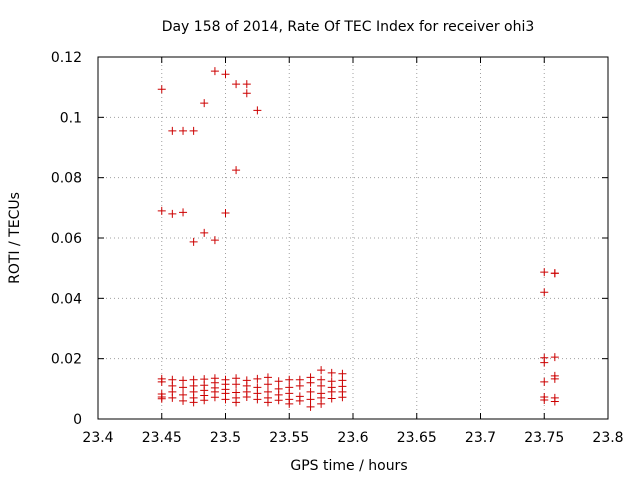  What do you see at coordinates (544, 438) in the screenshot?
I see `x-tick-label: 23.75` at bounding box center [544, 438].